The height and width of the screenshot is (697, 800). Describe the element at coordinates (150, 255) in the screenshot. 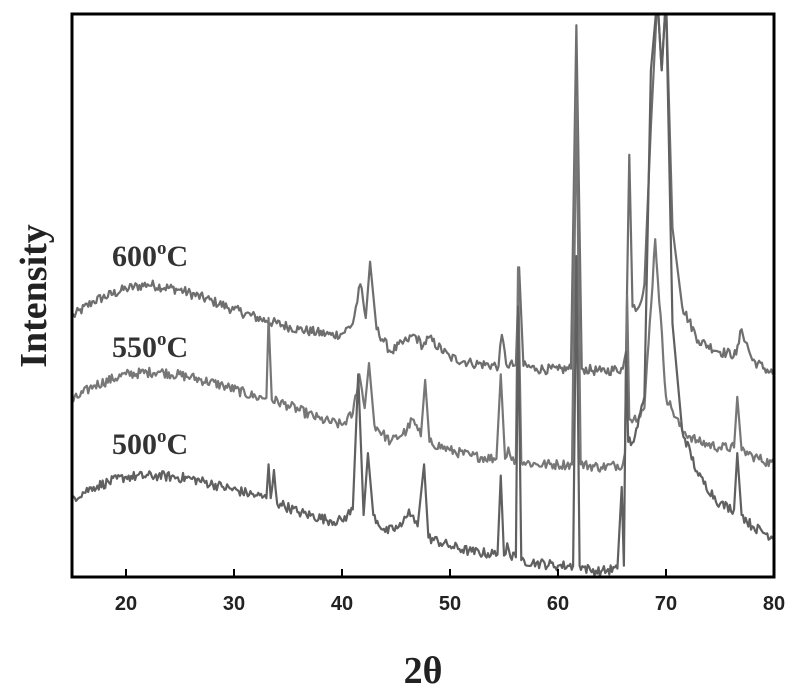

I see `series-label-0: 600oC` at that location.